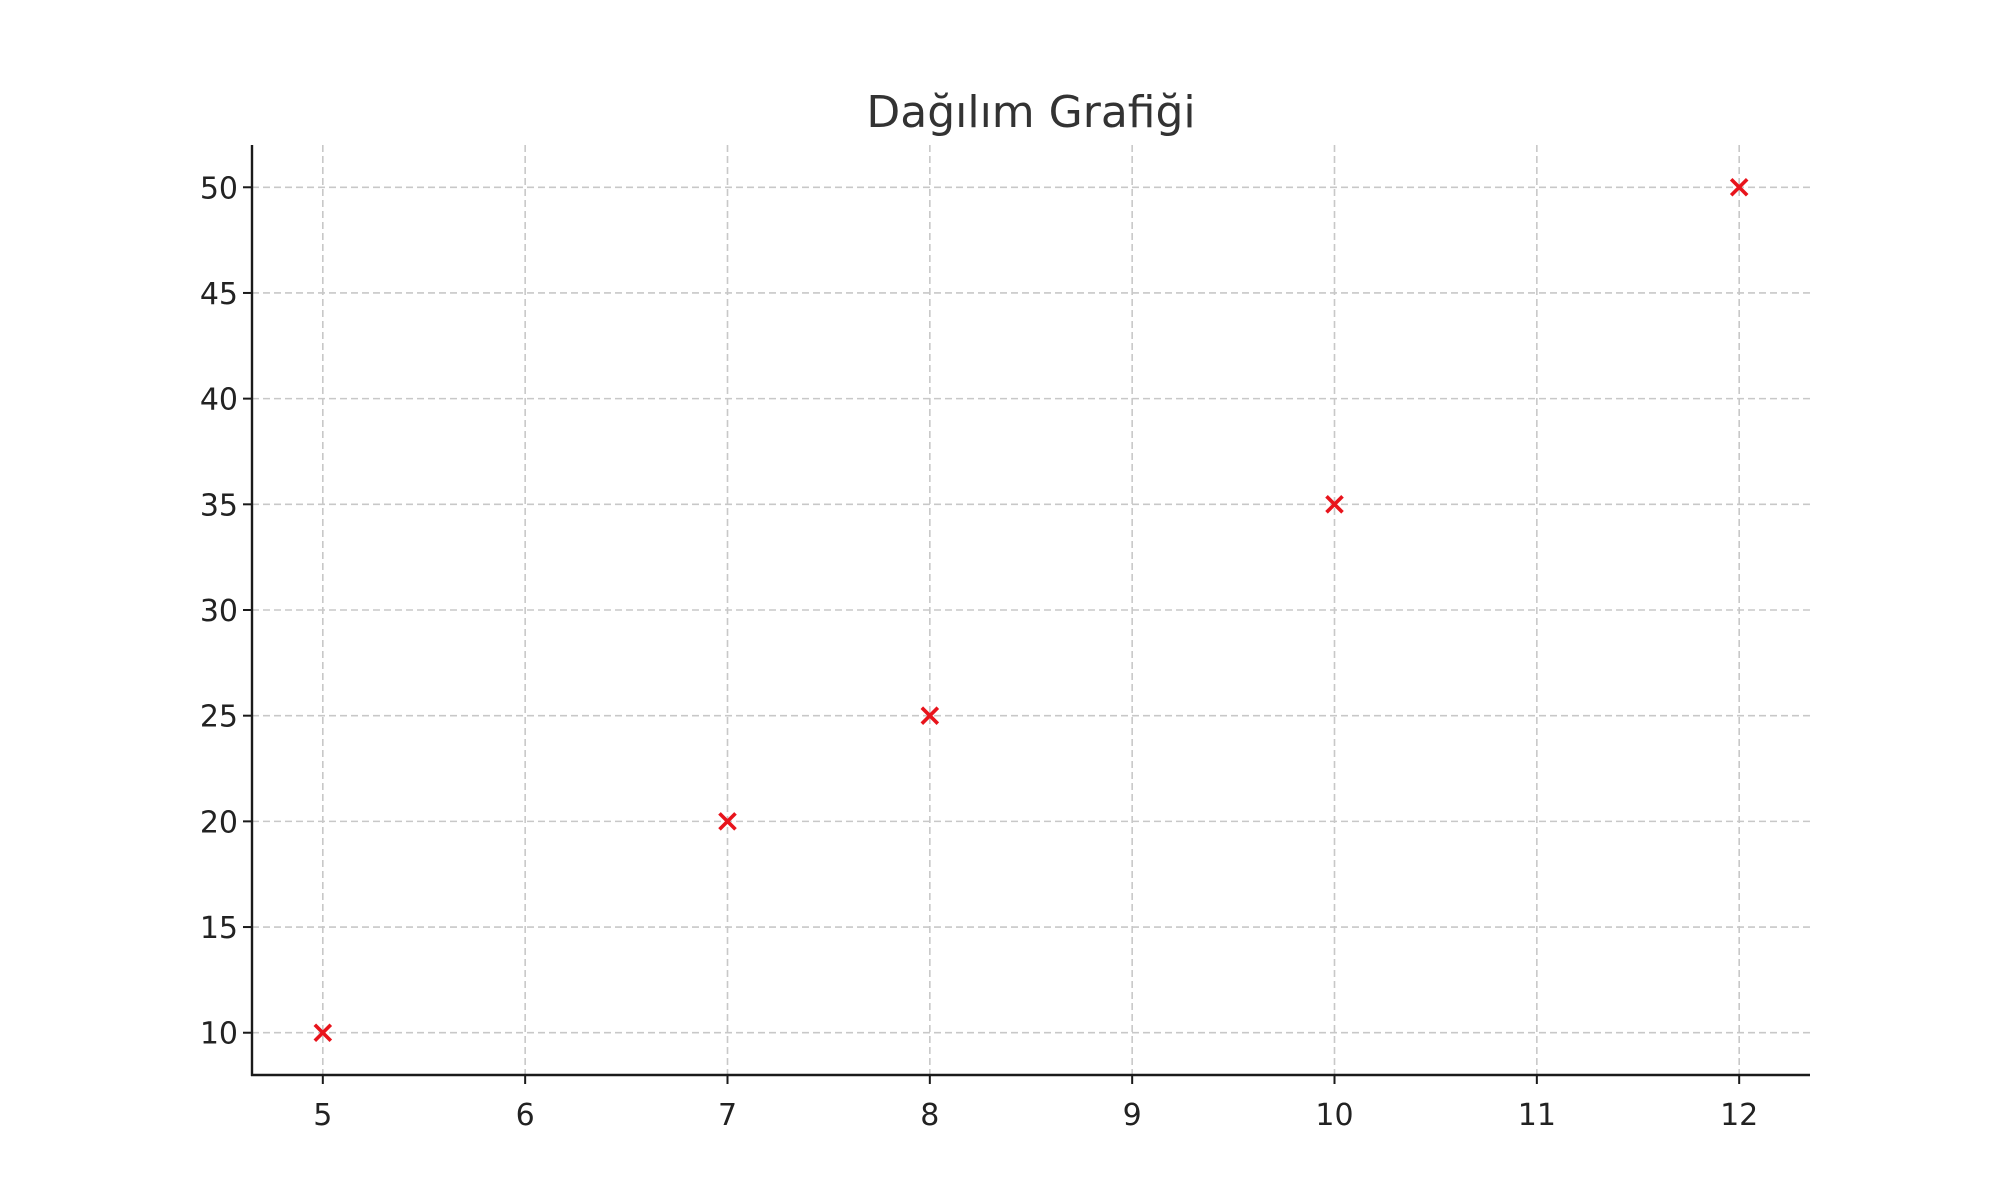 The width and height of the screenshot is (2000, 1200). I want to click on x-tick-label: 11, so click(1537, 1115).